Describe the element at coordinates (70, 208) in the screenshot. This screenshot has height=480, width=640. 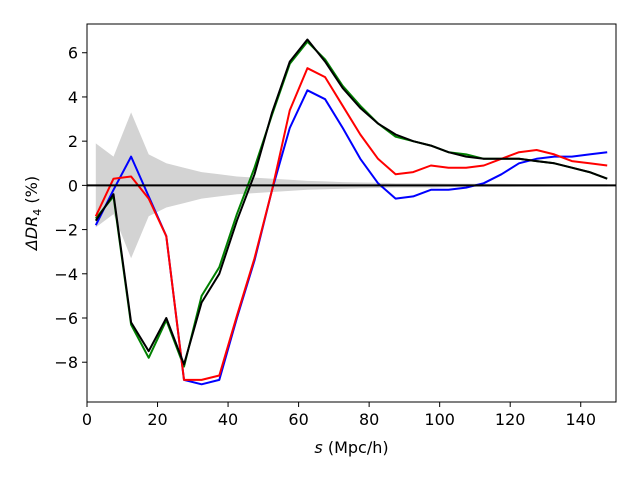
I see `y-axis: −8 −6 −4 −2 0 2 4 6` at that location.